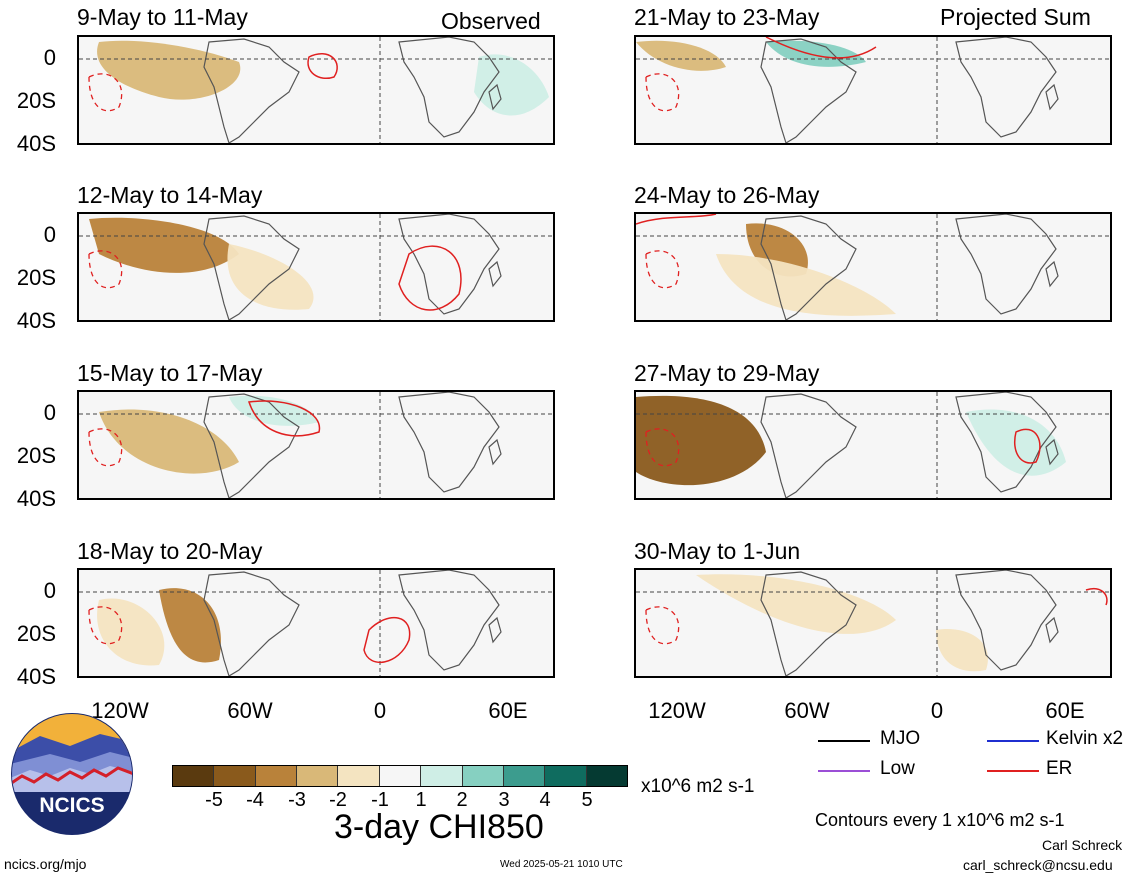 This screenshot has width=1135, height=879. I want to click on colorbar-label: 3, so click(504, 800).